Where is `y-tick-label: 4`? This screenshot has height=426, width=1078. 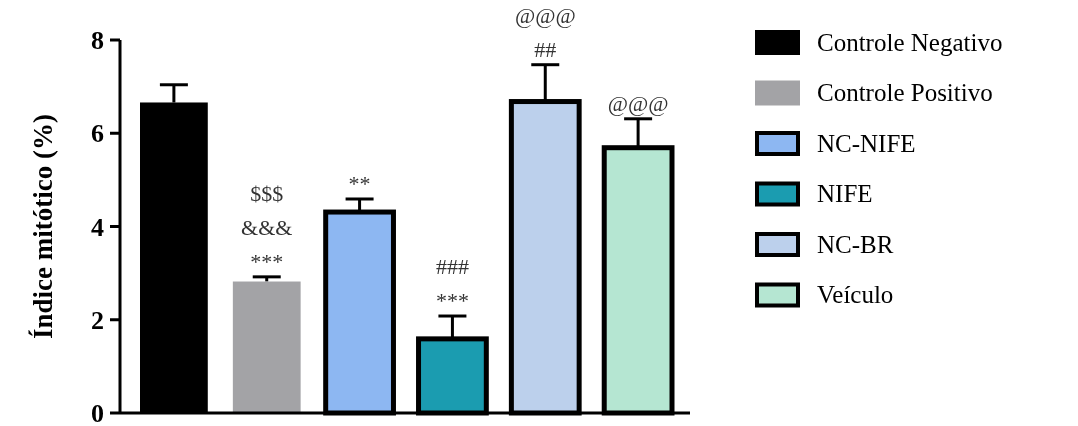
y-tick-label: 4 is located at coordinates (97, 227).